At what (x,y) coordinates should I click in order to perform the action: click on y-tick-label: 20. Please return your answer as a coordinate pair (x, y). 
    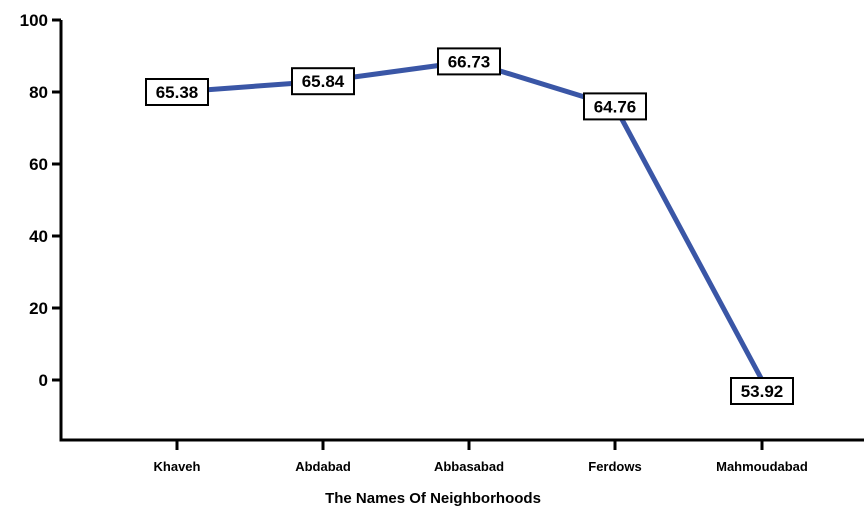
    Looking at the image, I should click on (38, 308).